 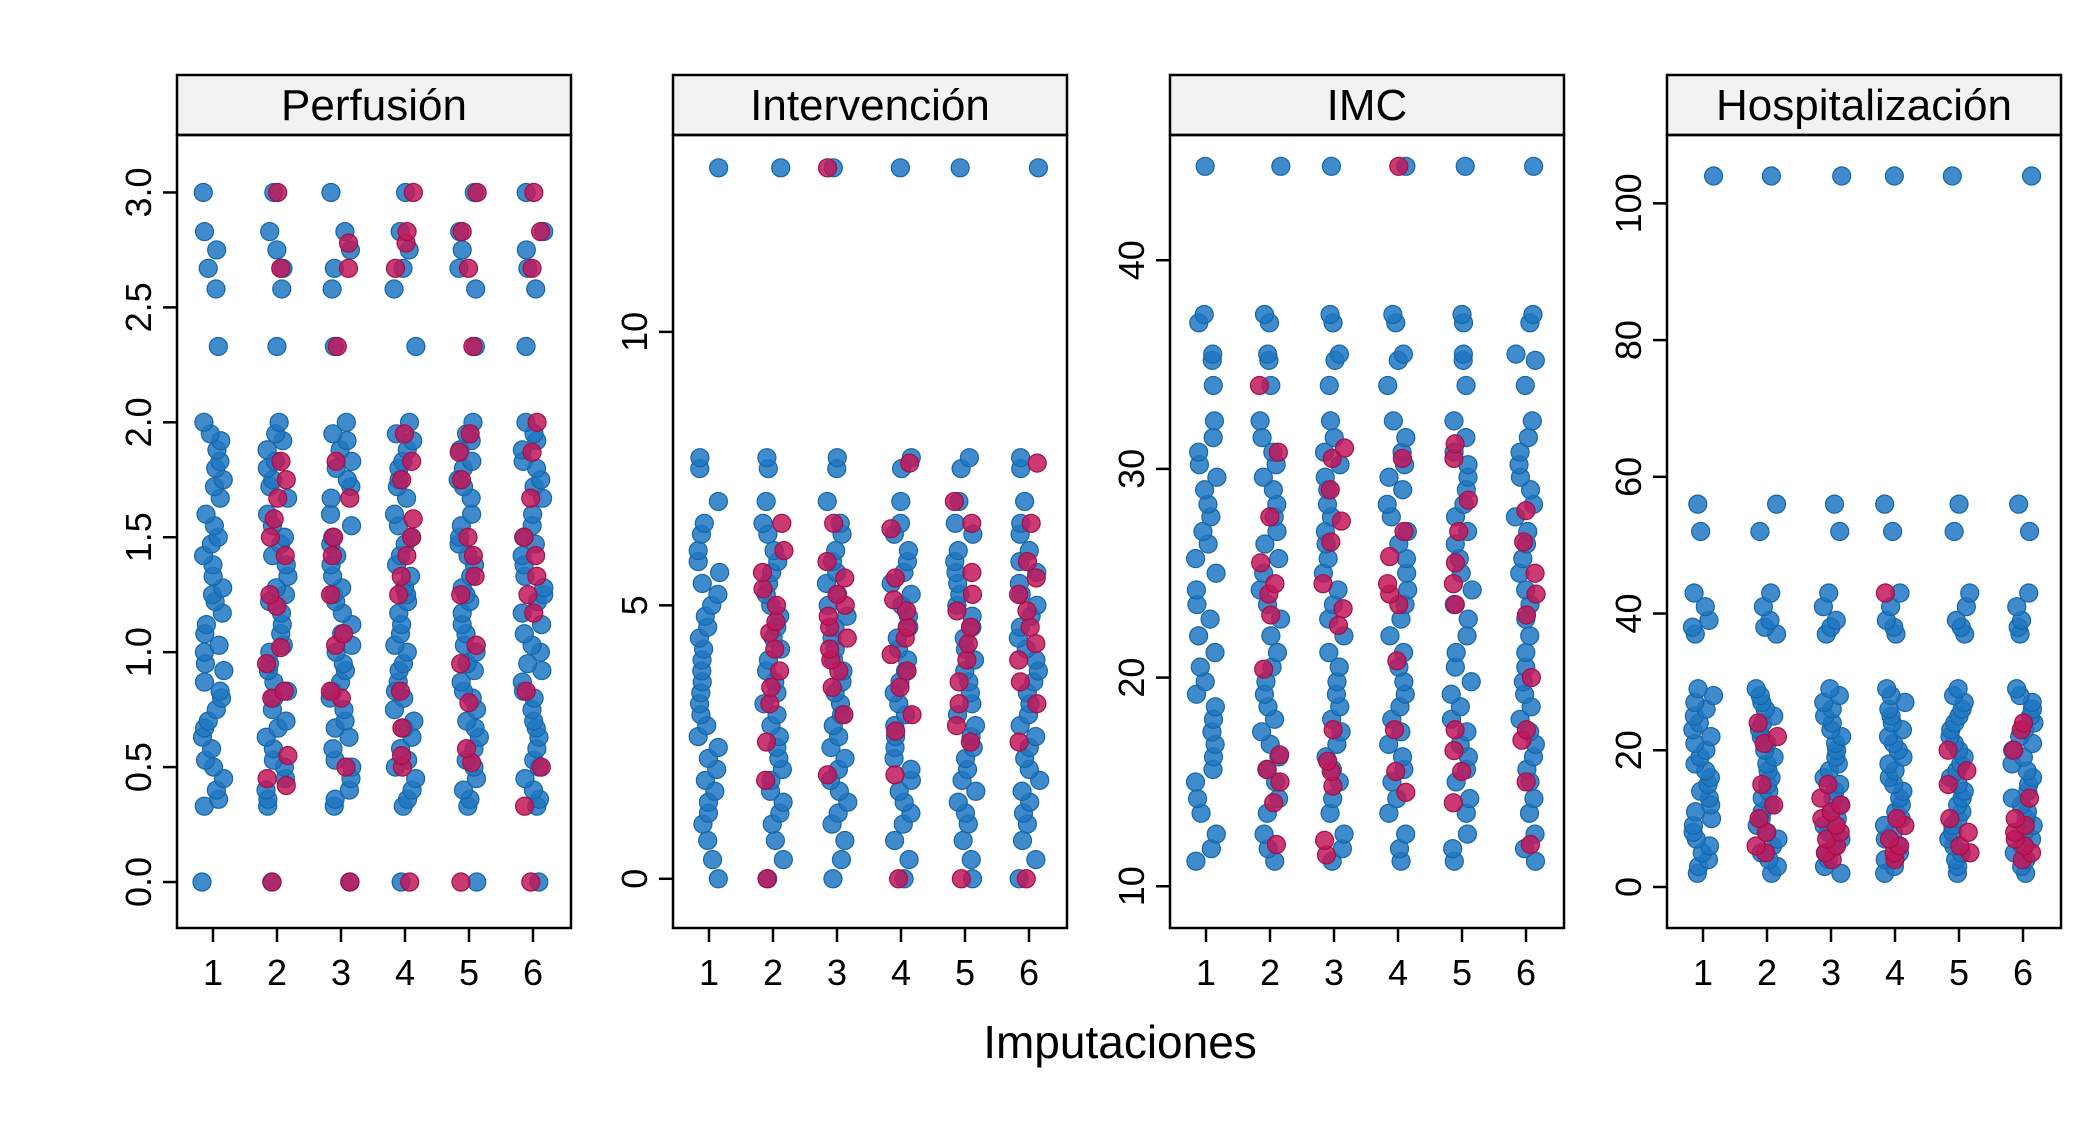 I want to click on y-tick-label: 10, so click(x=634, y=332).